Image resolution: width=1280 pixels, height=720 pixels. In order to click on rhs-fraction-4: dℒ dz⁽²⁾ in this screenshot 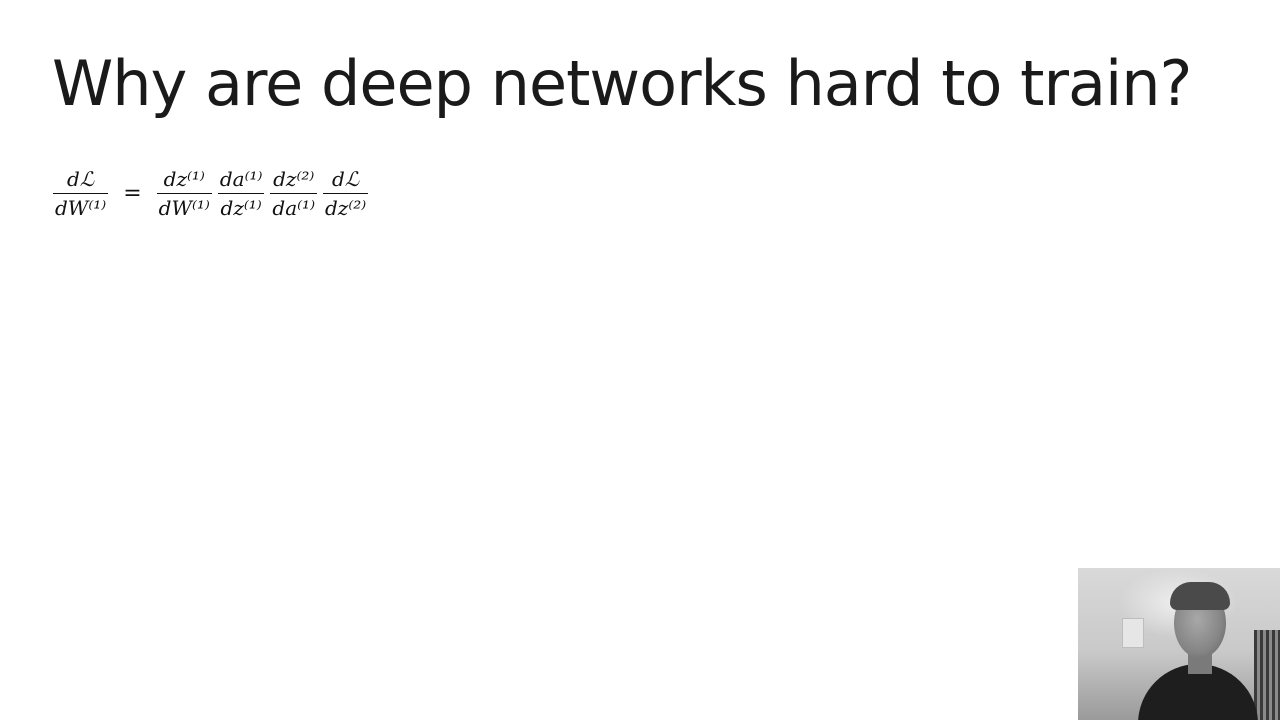, I will do `click(346, 193)`.